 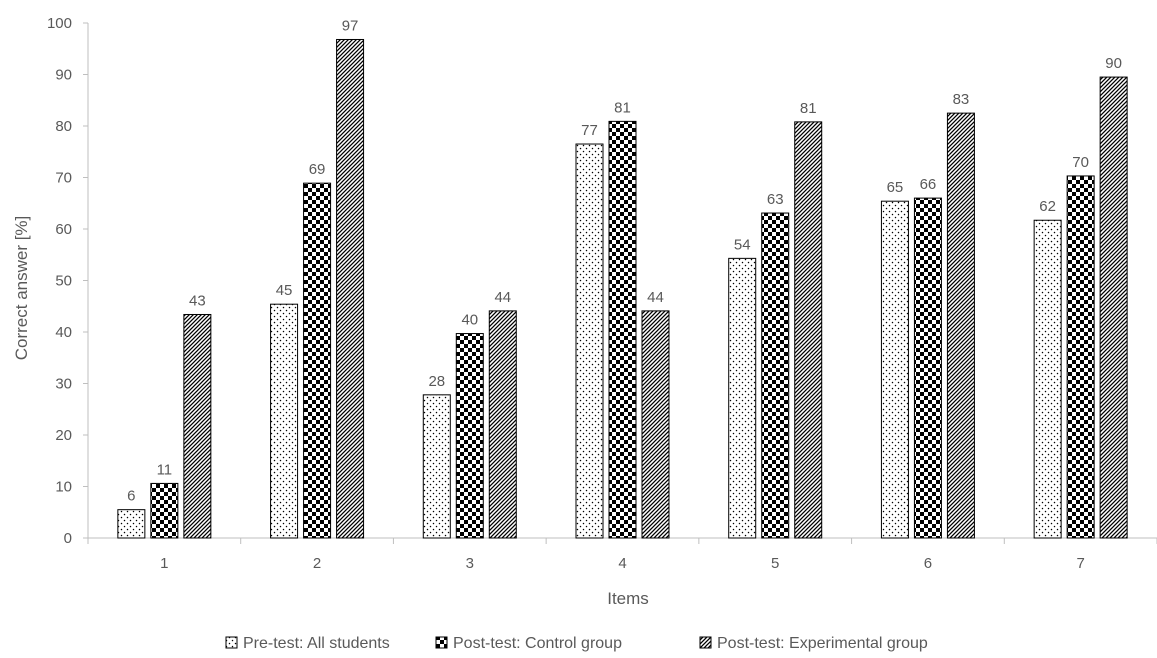 I want to click on y-tick-label: 20, so click(x=63, y=435).